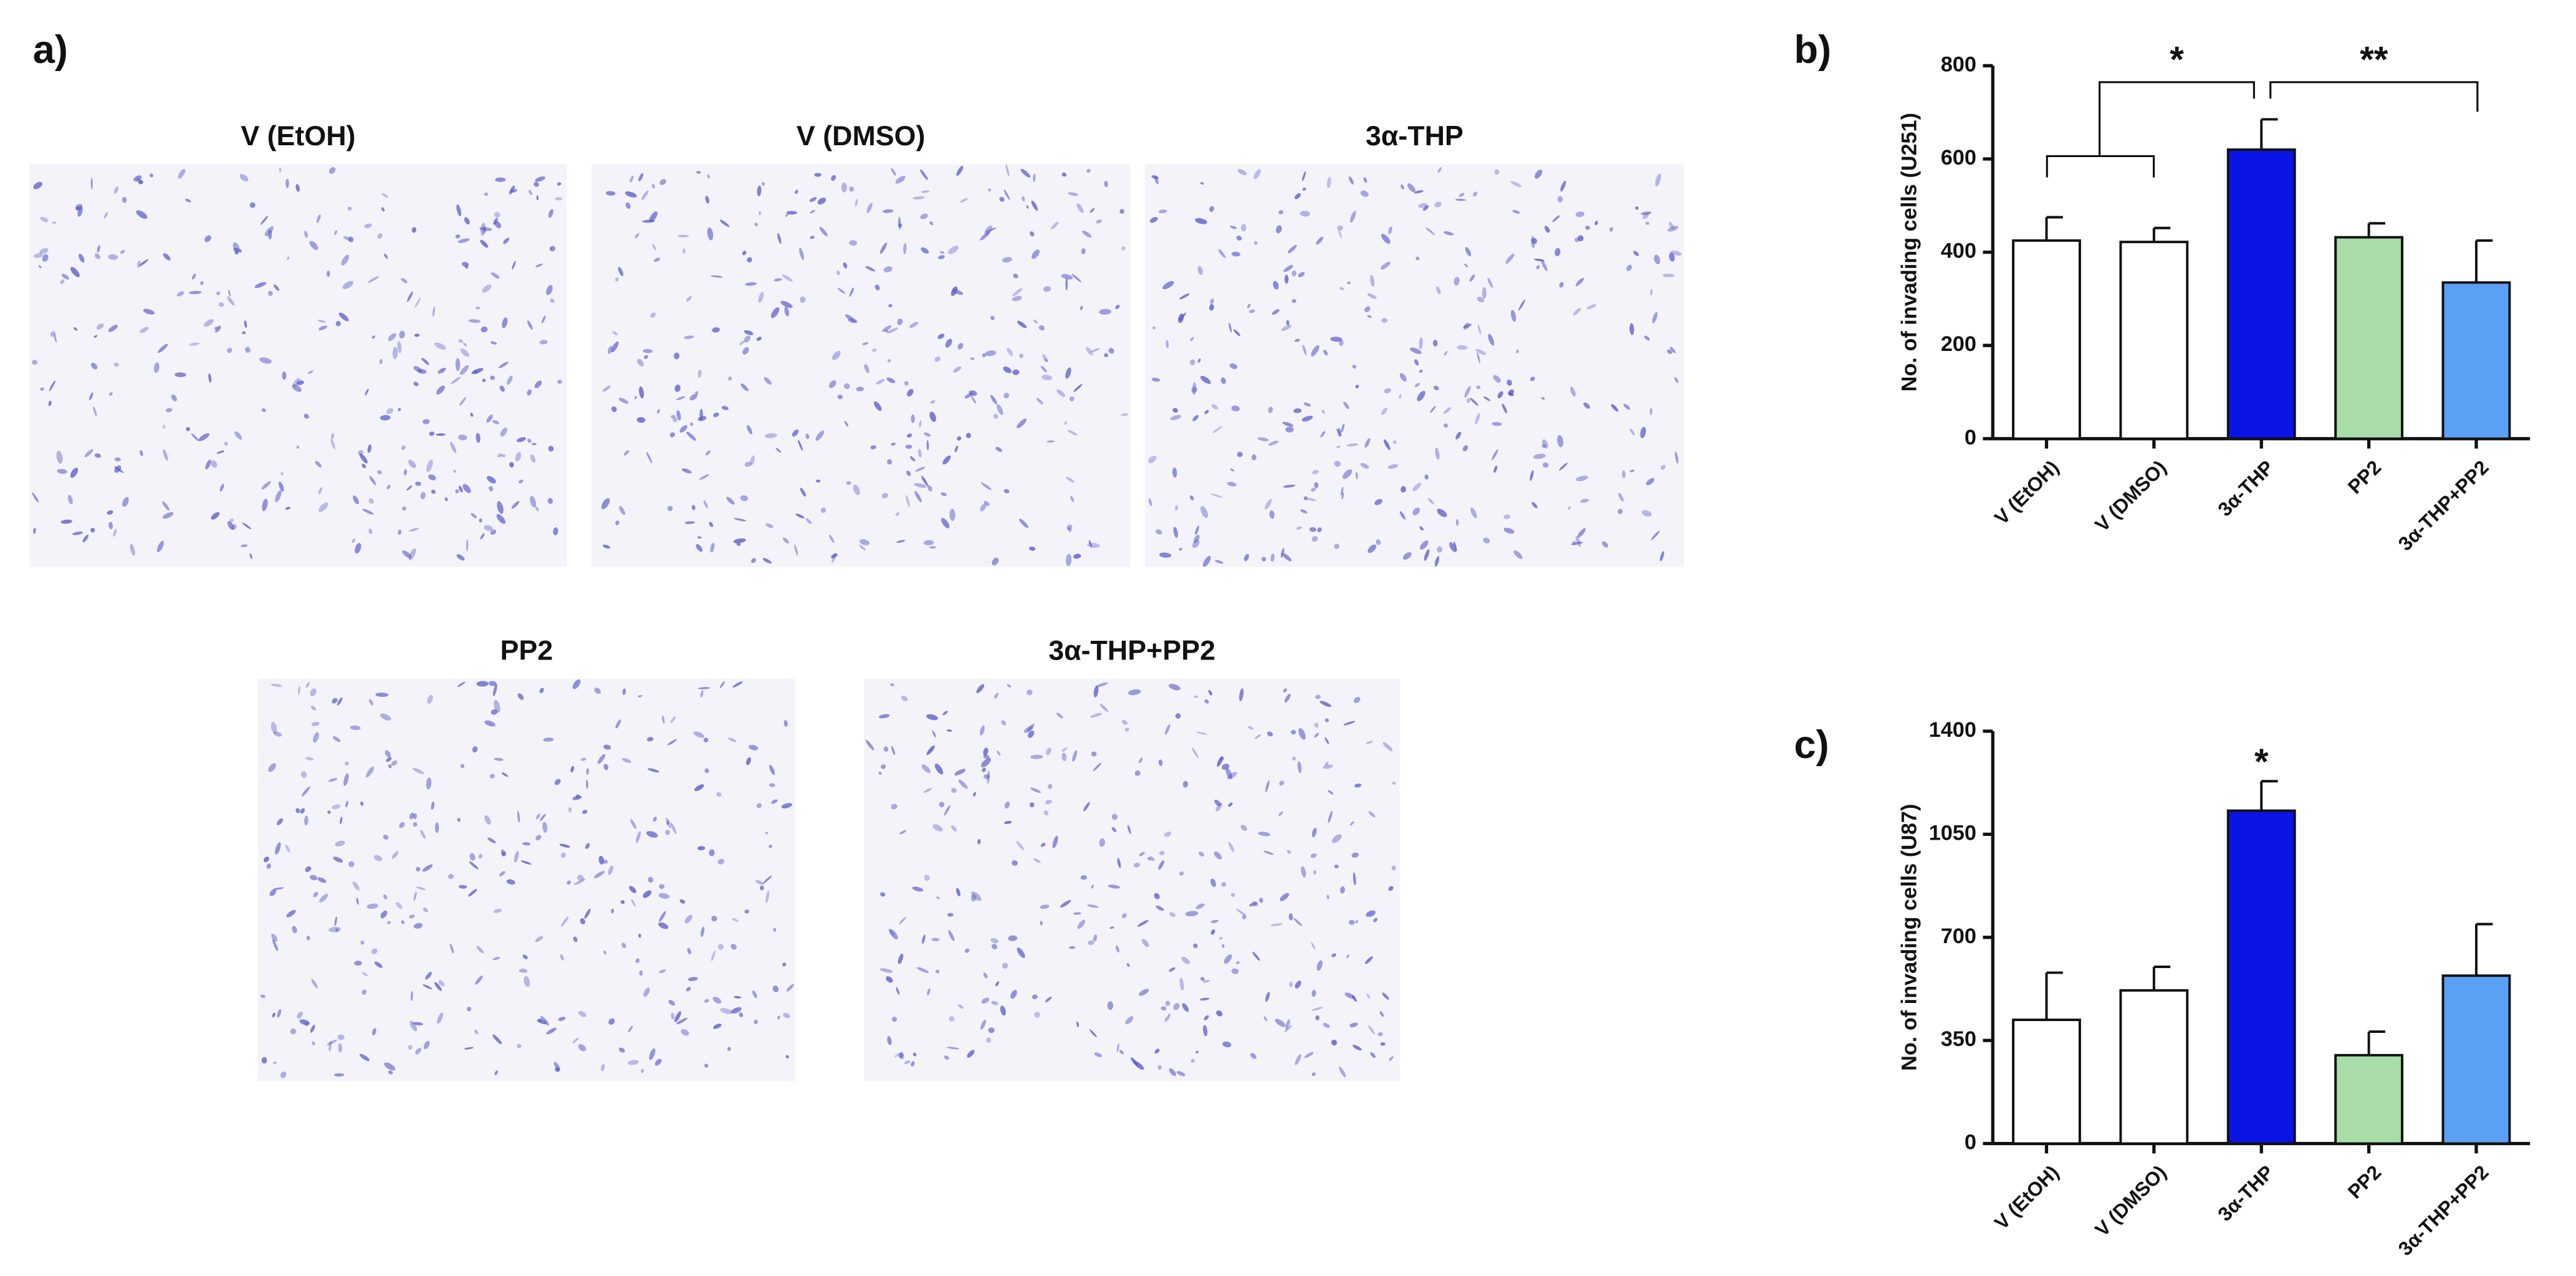 The image size is (2576, 1276). Describe the element at coordinates (2177, 60) in the screenshot. I see `significance-marker: *` at that location.